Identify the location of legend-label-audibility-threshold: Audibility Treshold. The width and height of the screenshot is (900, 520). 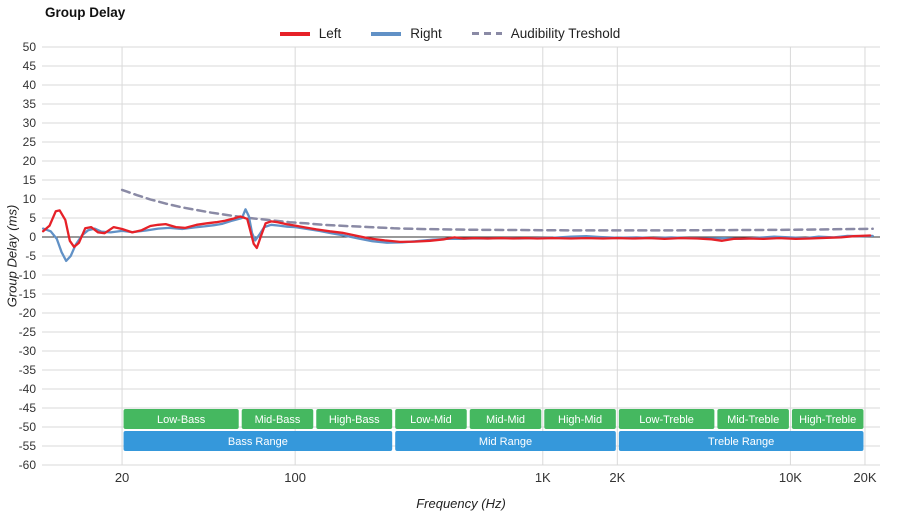
(565, 33).